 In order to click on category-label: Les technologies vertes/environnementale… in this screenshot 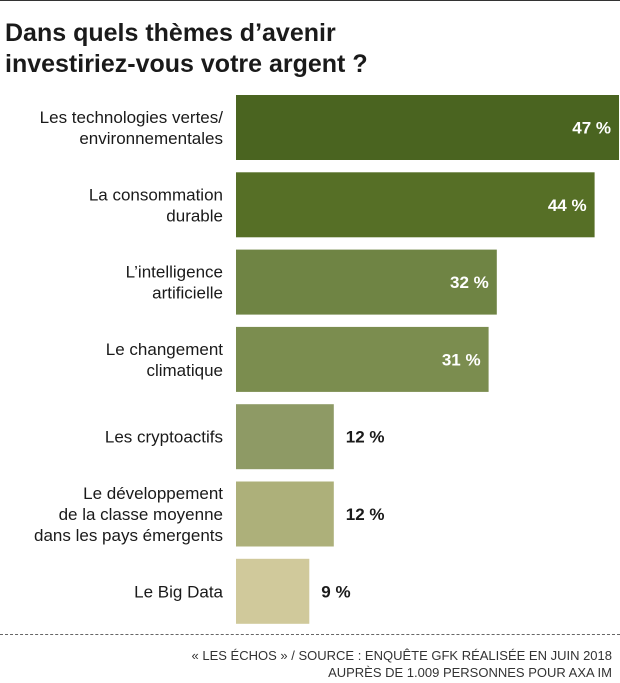, I will do `click(132, 128)`.